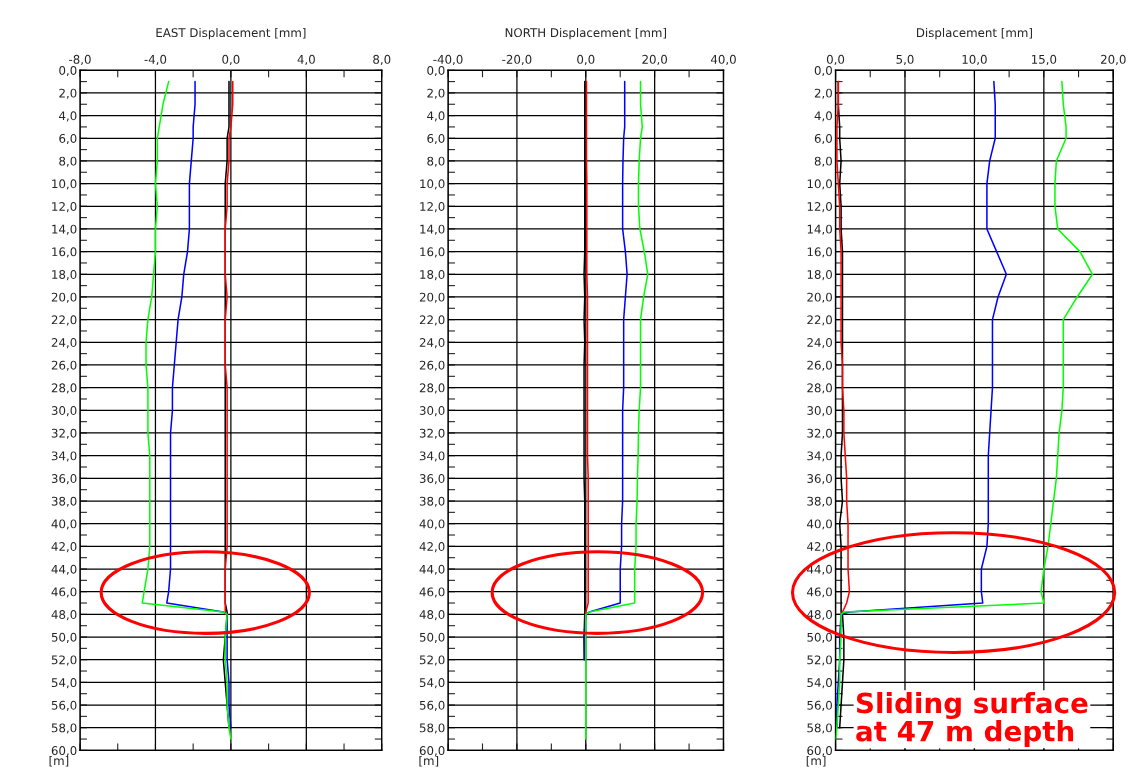 This screenshot has width=1143, height=772. What do you see at coordinates (155, 59) in the screenshot?
I see `x-tick-label: -4,0` at bounding box center [155, 59].